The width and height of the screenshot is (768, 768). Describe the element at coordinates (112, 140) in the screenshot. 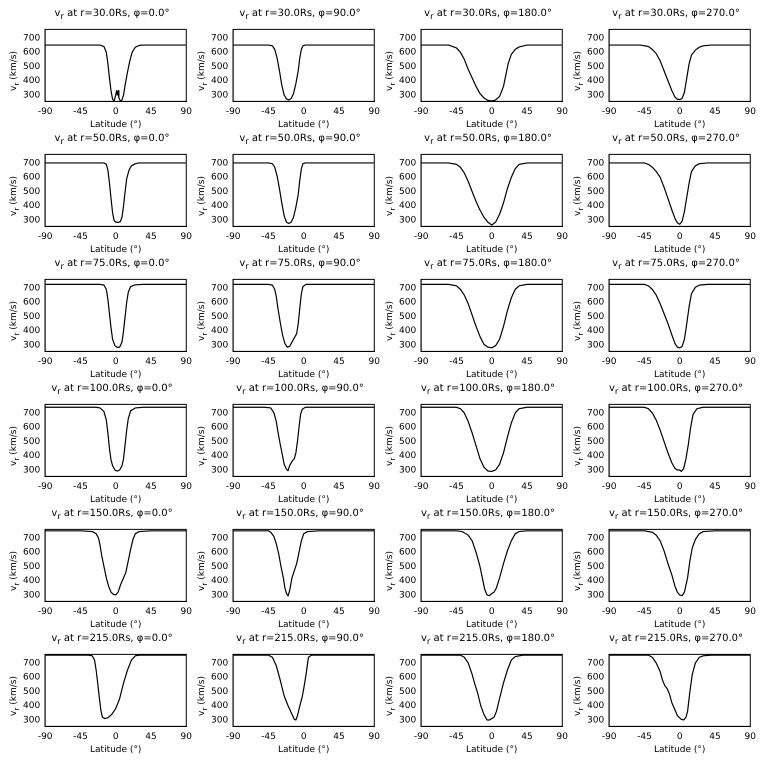

I see `chart-title: v$_{r}$ at r=50.0Rs, φ=0.0°` at that location.